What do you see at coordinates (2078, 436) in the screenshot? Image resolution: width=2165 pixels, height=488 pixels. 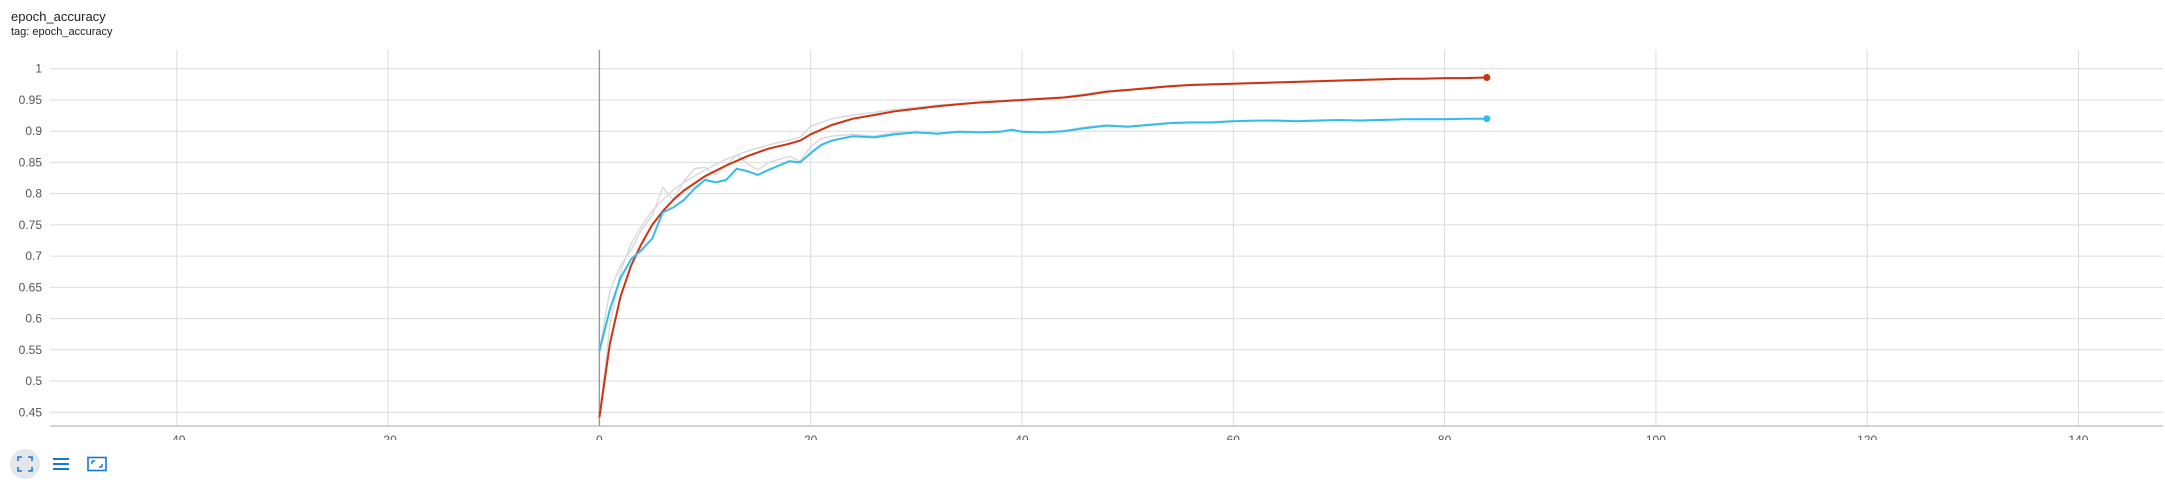 I see `x-tick-label: 140` at bounding box center [2078, 436].